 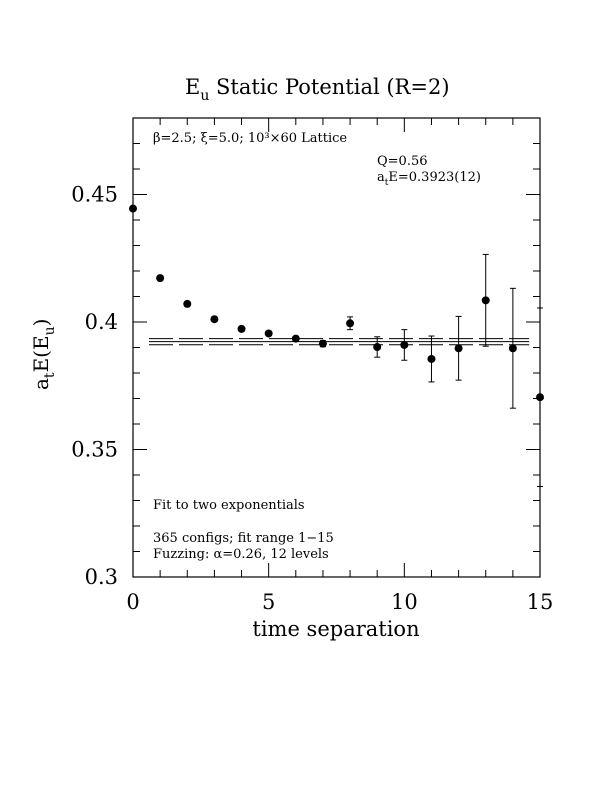 What do you see at coordinates (243, 538) in the screenshot?
I see `annotation-configs: 365 configs; fit range 1−15` at bounding box center [243, 538].